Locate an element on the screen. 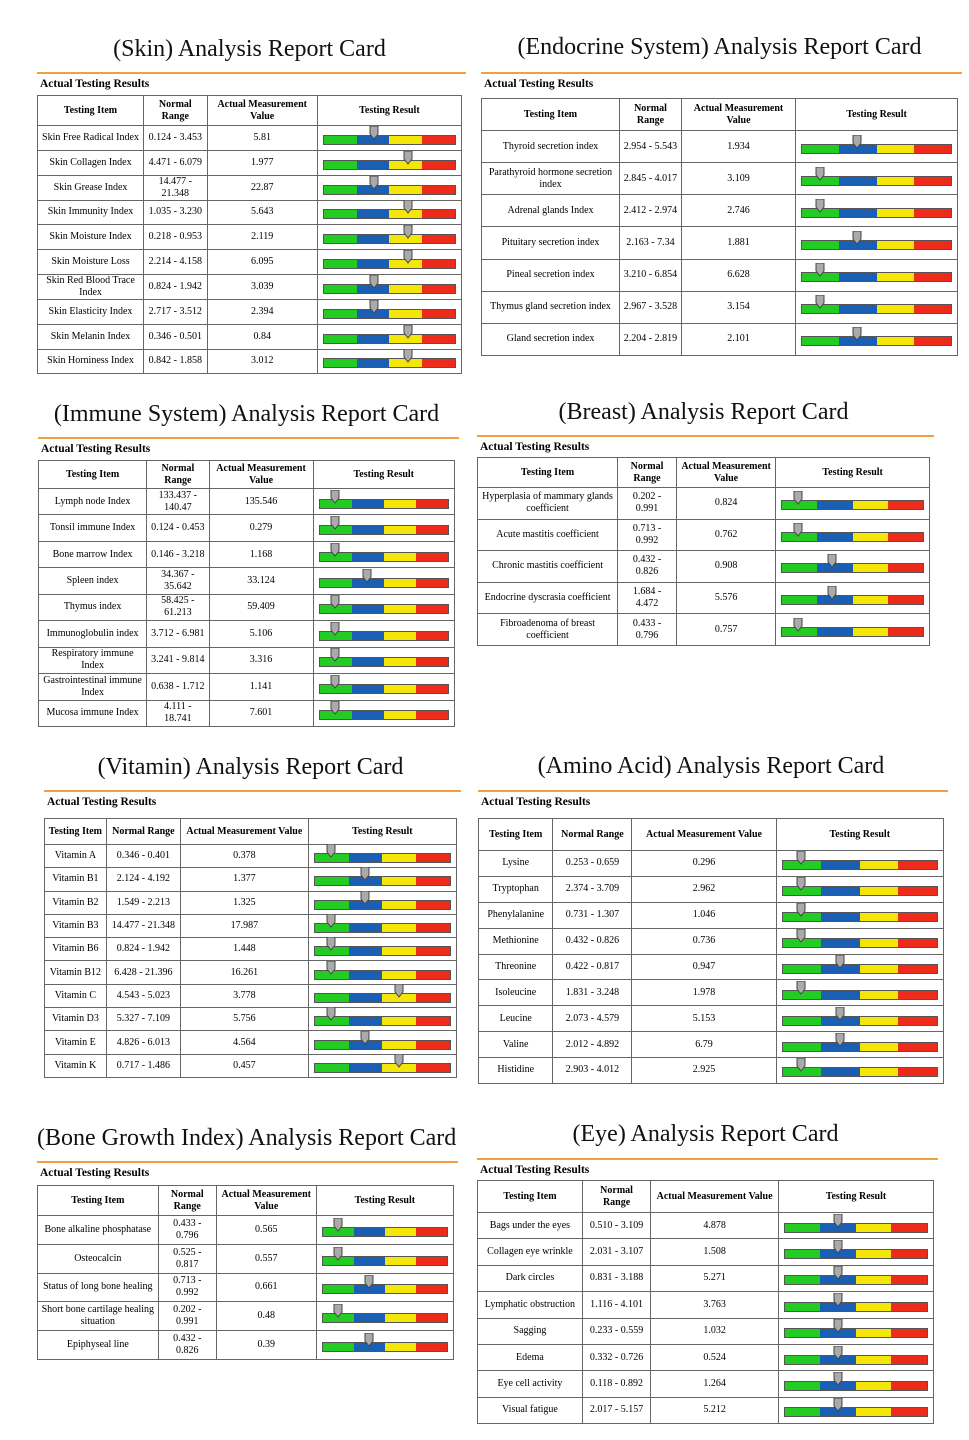 The height and width of the screenshot is (1440, 969). testing-item: Respiratory immune Index is located at coordinates (92, 660).